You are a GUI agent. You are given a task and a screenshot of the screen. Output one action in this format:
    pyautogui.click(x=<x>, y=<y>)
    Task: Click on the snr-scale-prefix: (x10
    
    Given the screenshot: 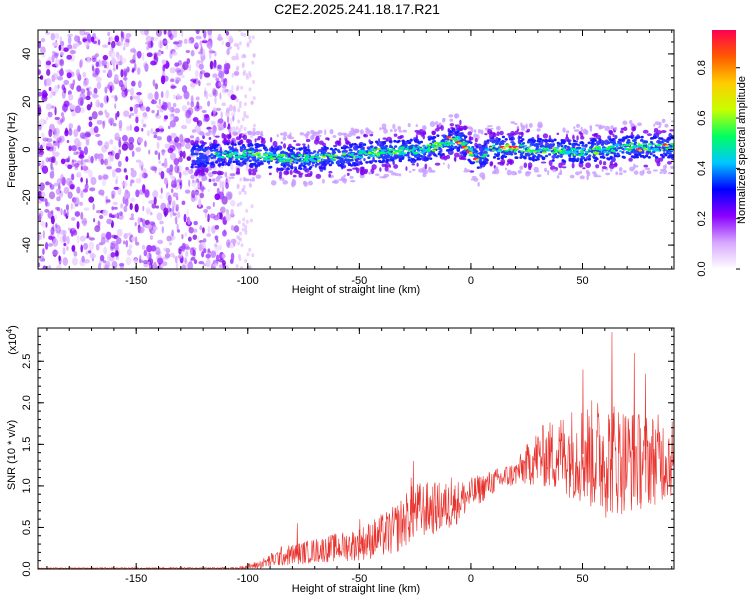 What is the action you would take?
    pyautogui.click(x=13, y=343)
    